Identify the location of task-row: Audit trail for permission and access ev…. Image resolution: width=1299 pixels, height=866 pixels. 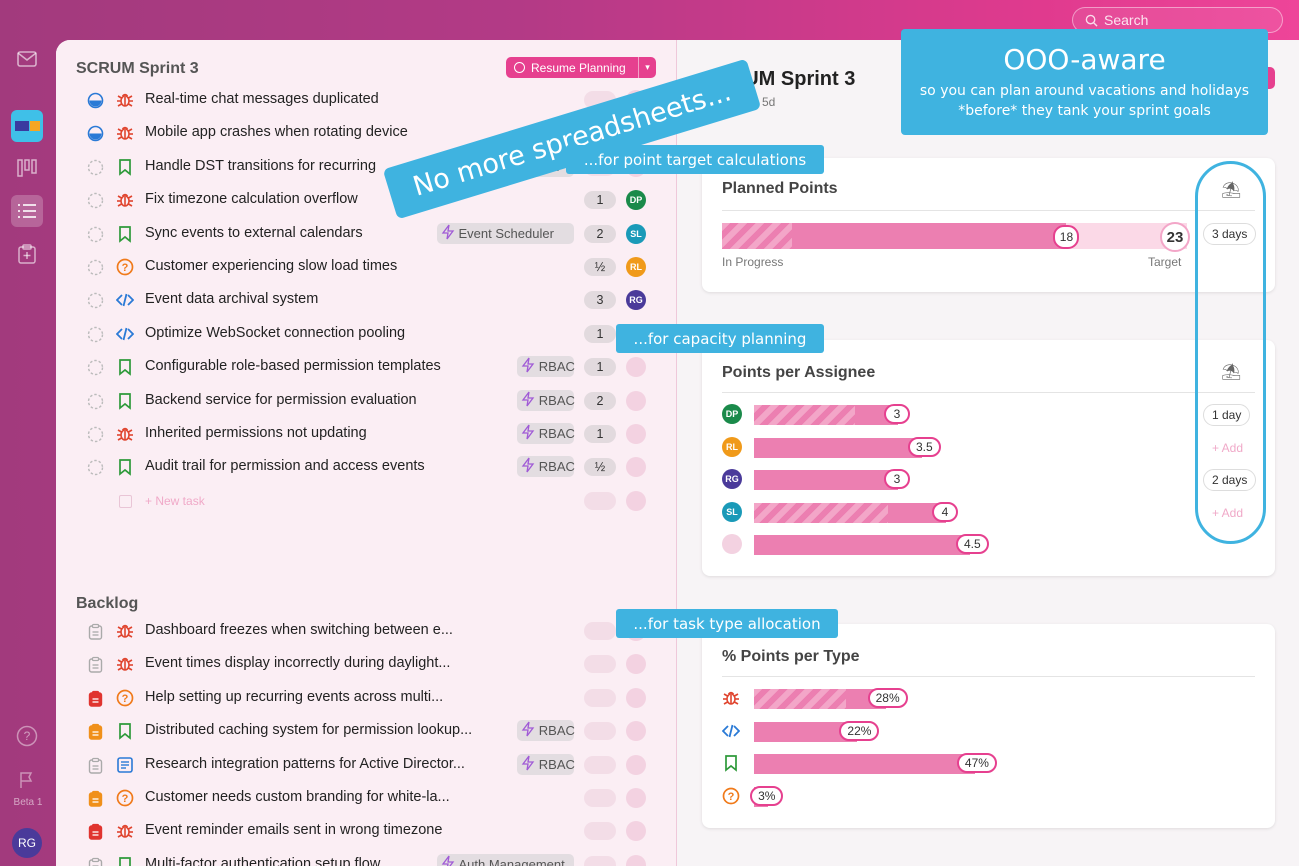
(366, 467).